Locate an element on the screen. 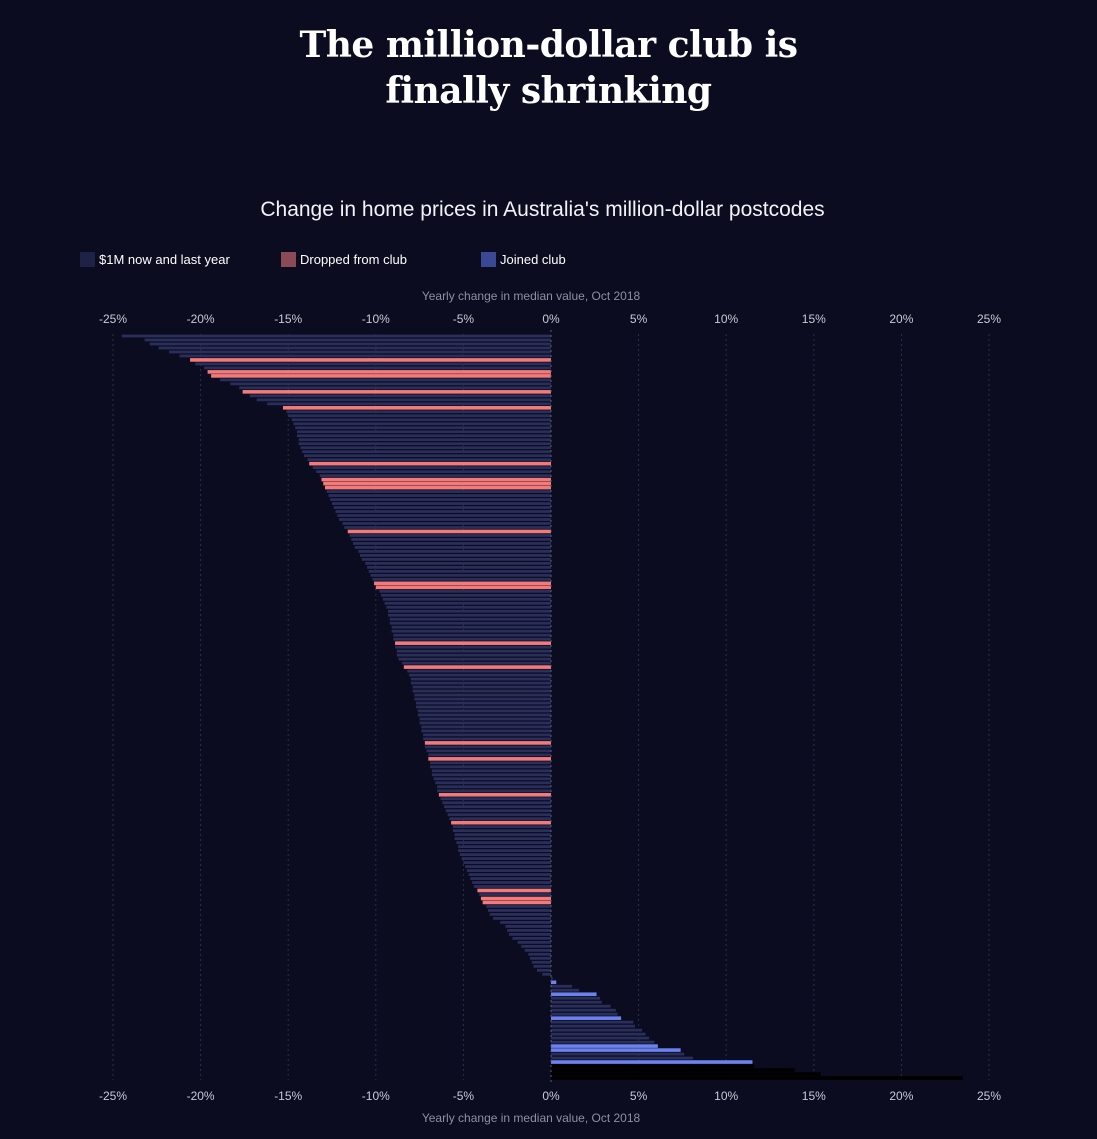  x-tick-label-top: -15% is located at coordinates (288, 319).